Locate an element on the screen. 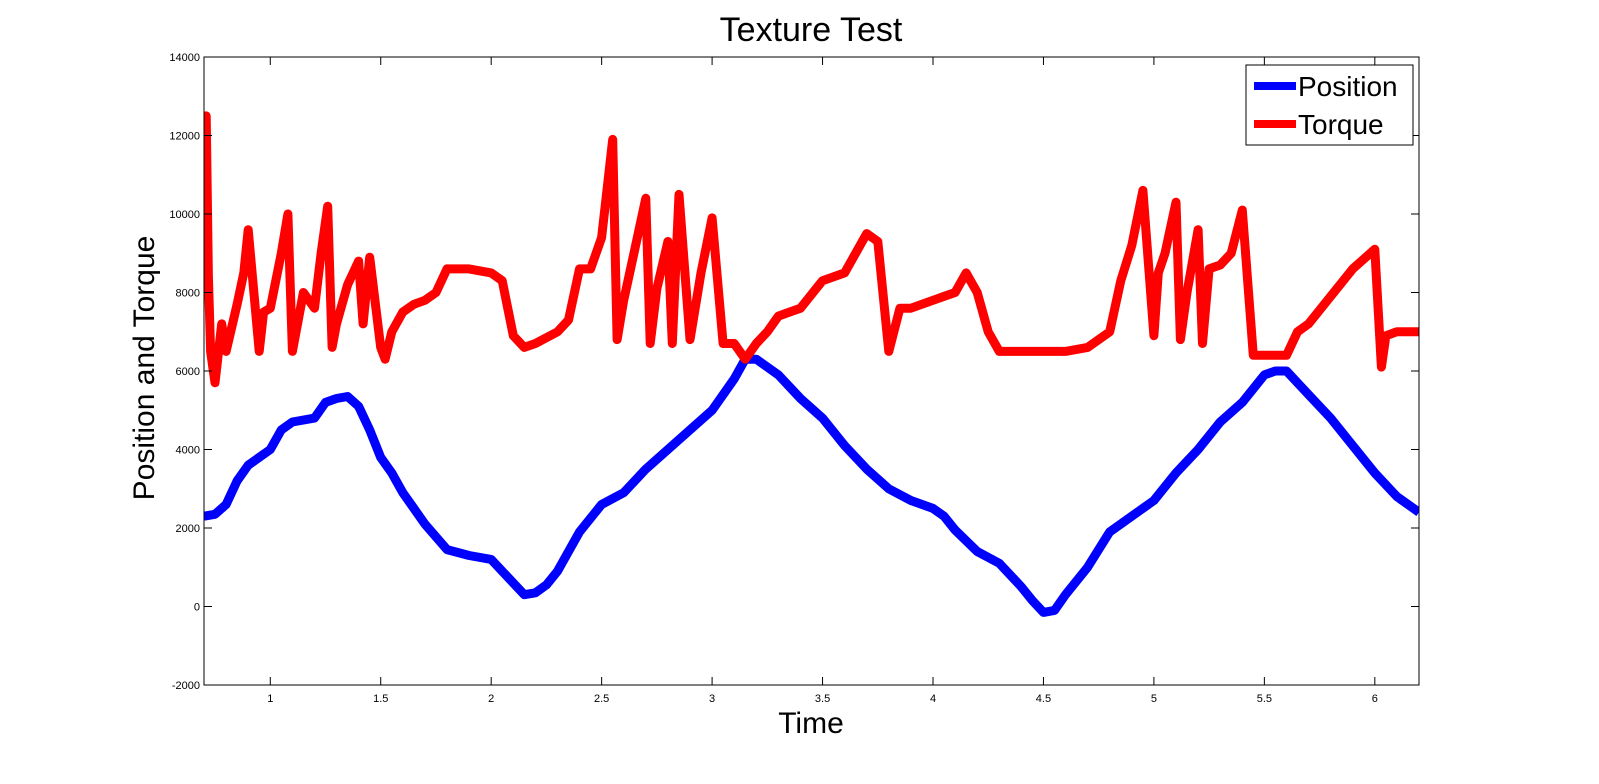  x-axis-label: Time is located at coordinates (811, 723).